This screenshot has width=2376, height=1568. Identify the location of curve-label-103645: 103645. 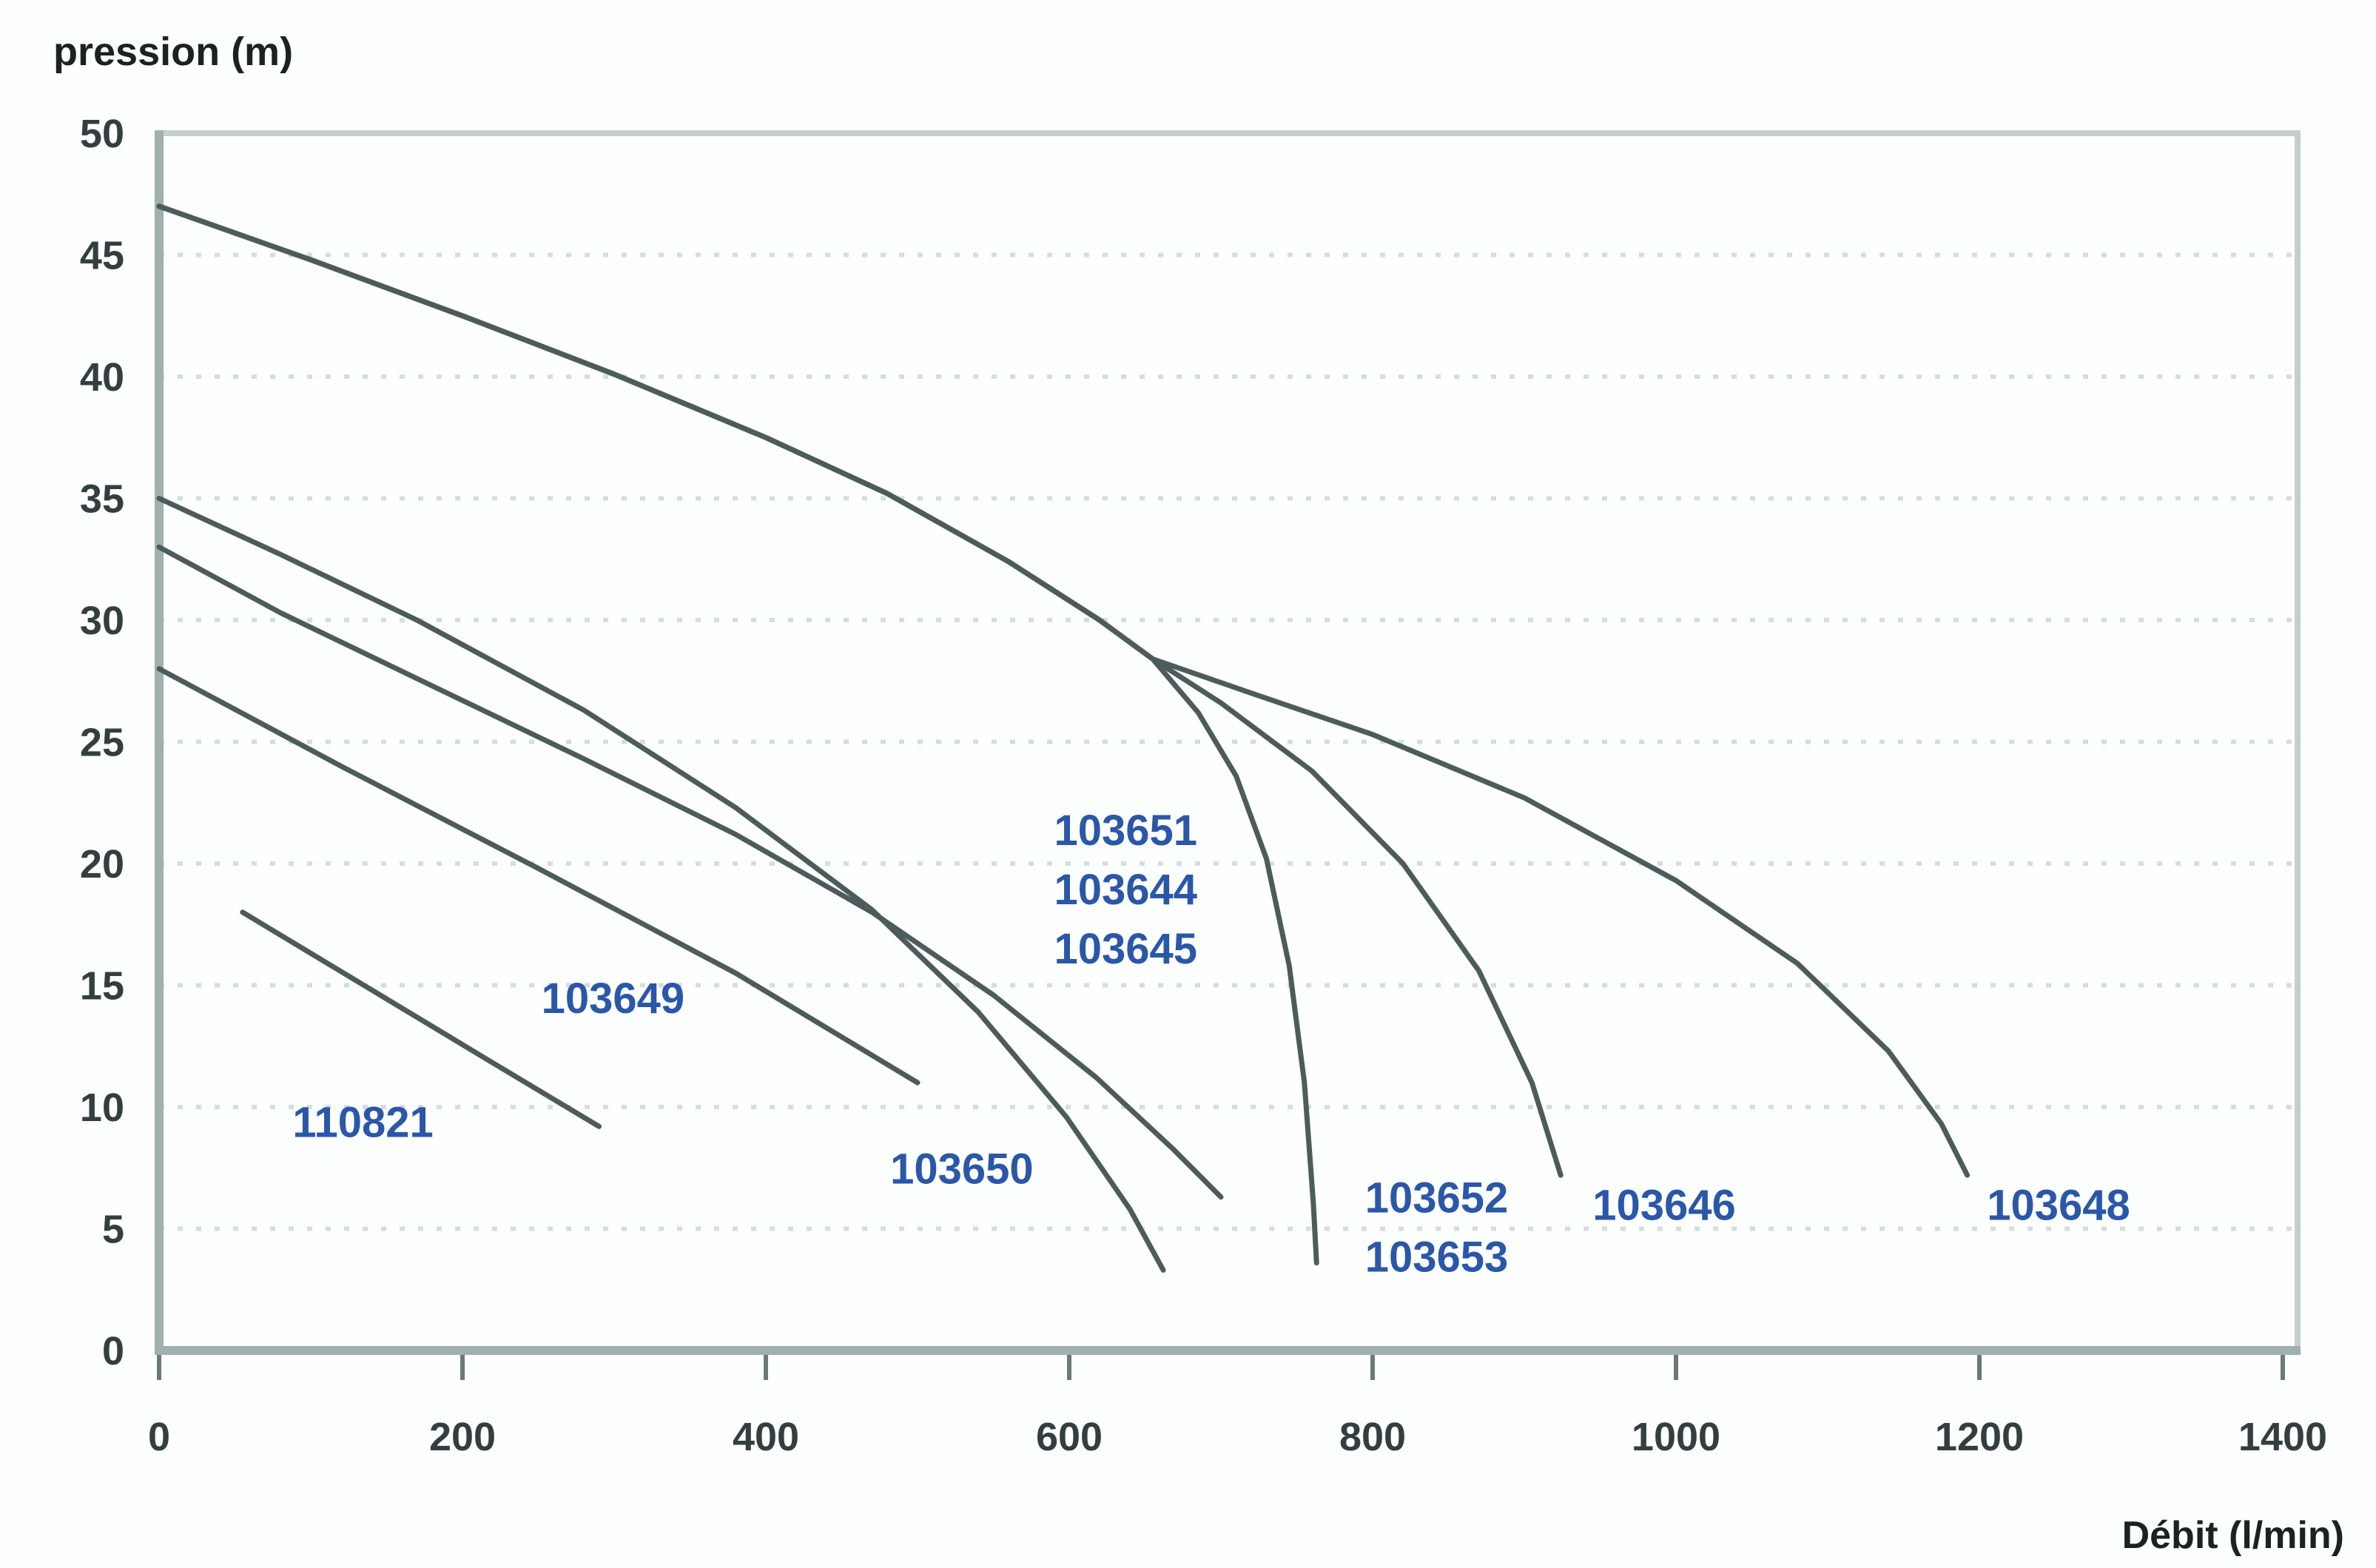
(1126, 949).